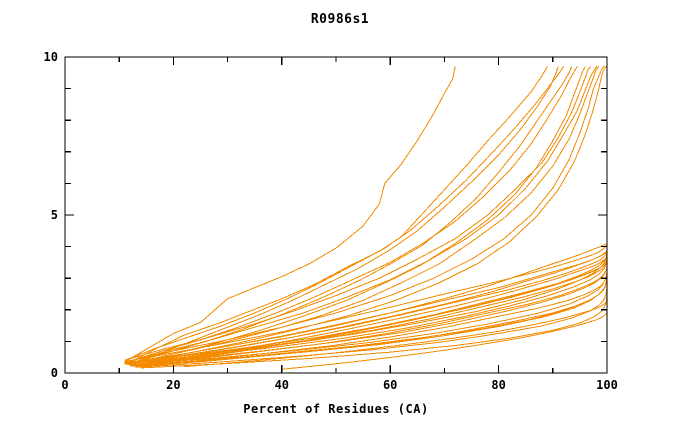  Describe the element at coordinates (50, 57) in the screenshot. I see `y-tick-label: 10` at that location.